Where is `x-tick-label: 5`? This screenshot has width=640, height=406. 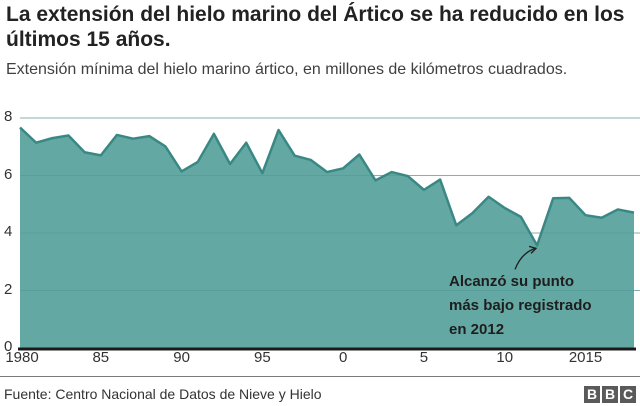 x-tick-label: 5 is located at coordinates (424, 357).